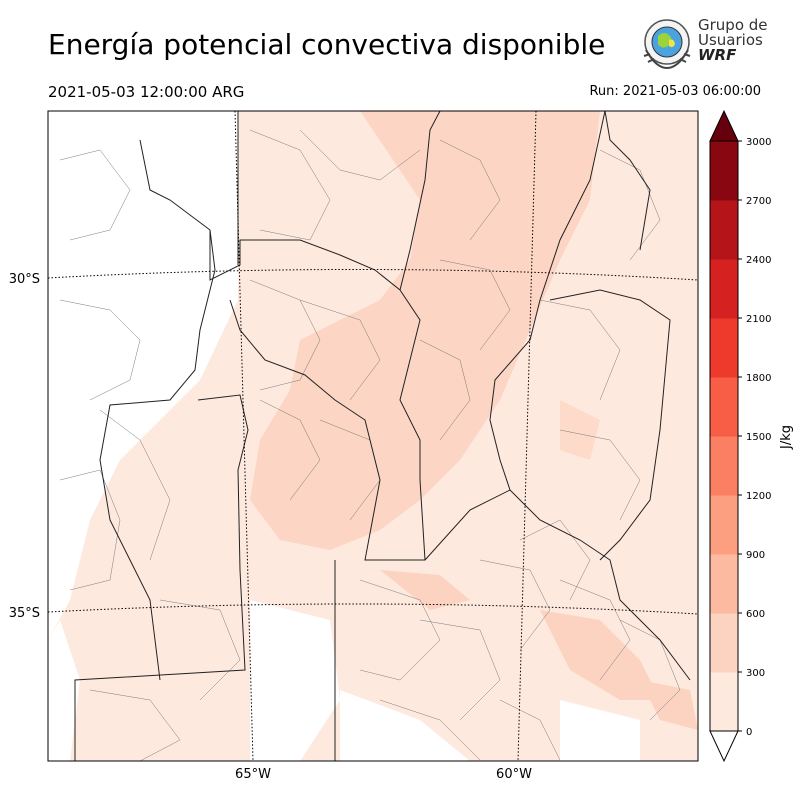  What do you see at coordinates (758, 319) in the screenshot?
I see `colorbar-tick-label: 2100` at bounding box center [758, 319].